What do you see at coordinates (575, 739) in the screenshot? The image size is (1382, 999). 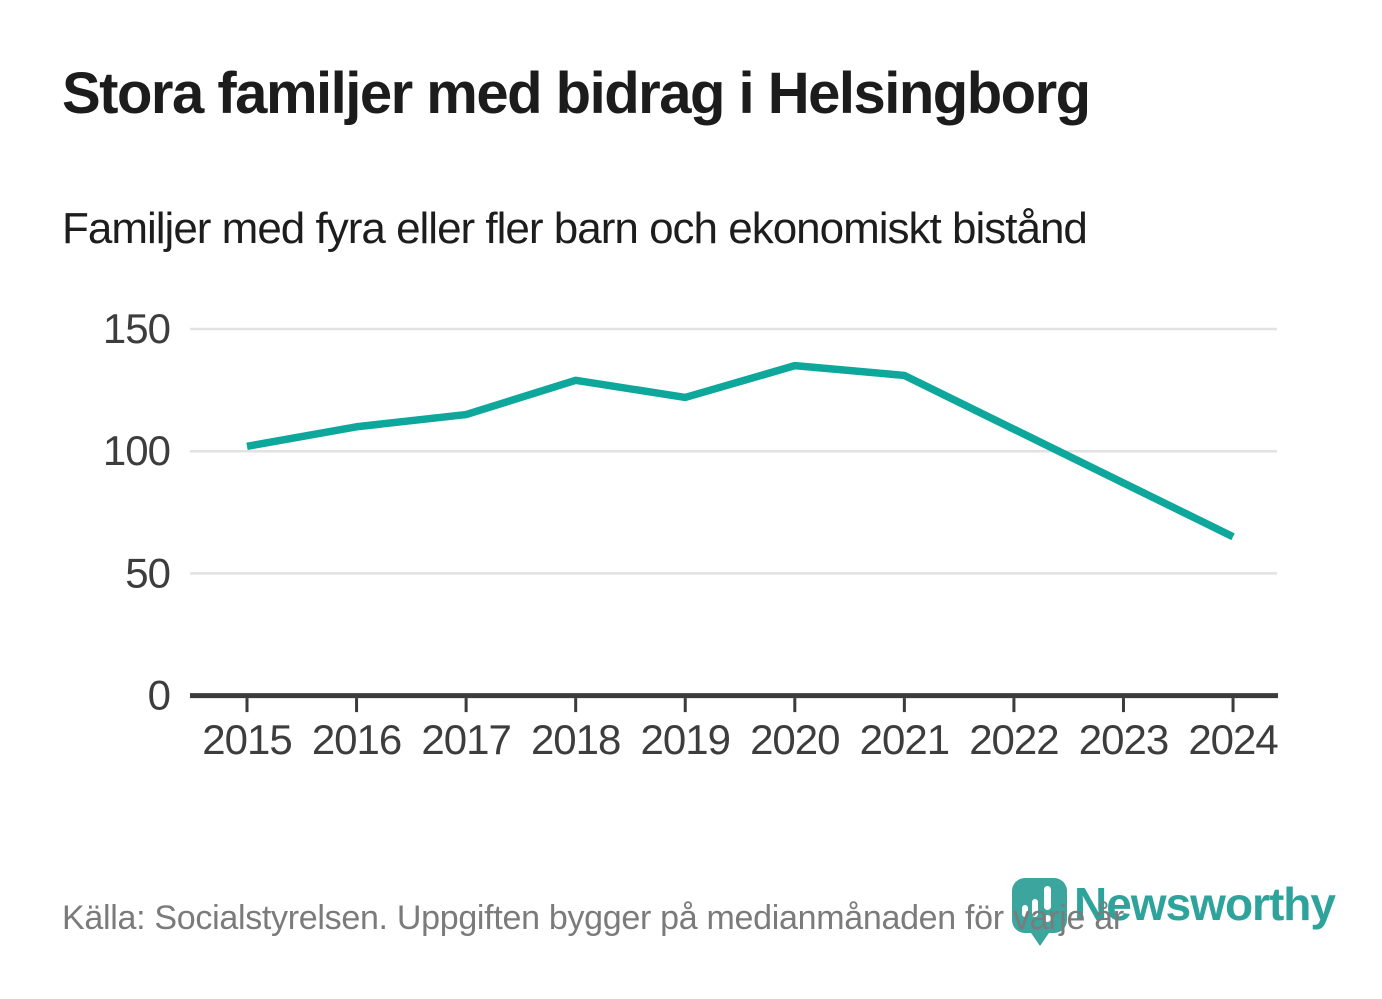 I see `x-axis-tick-label: 2018` at bounding box center [575, 739].